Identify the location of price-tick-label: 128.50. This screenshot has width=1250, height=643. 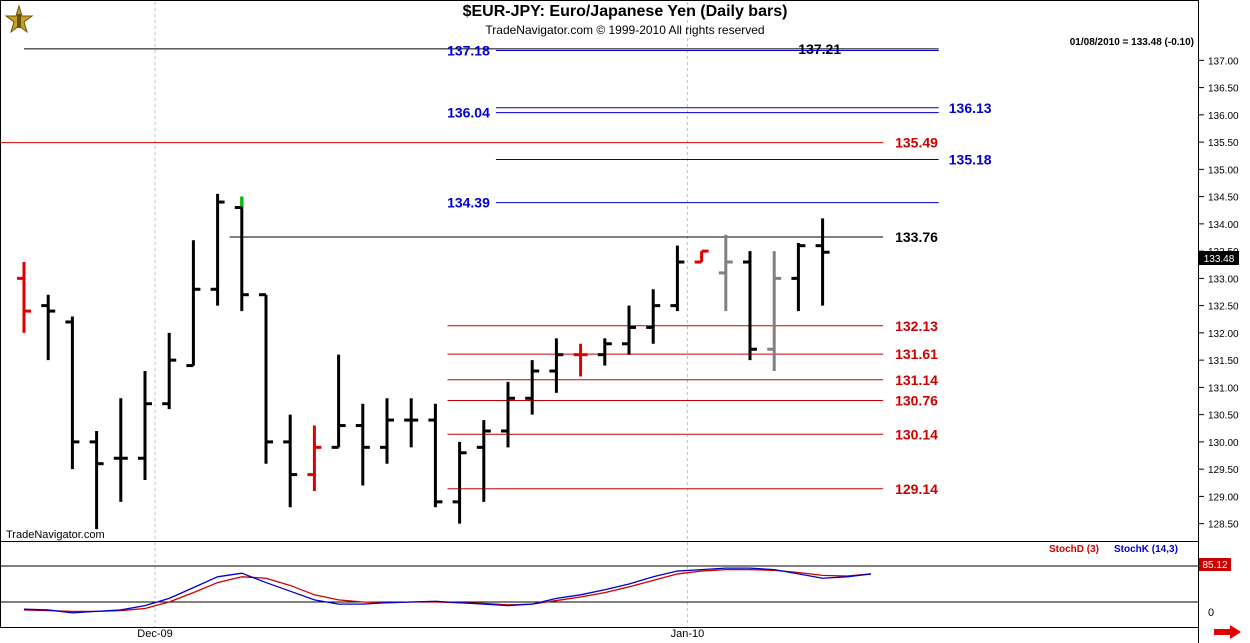
(1223, 525).